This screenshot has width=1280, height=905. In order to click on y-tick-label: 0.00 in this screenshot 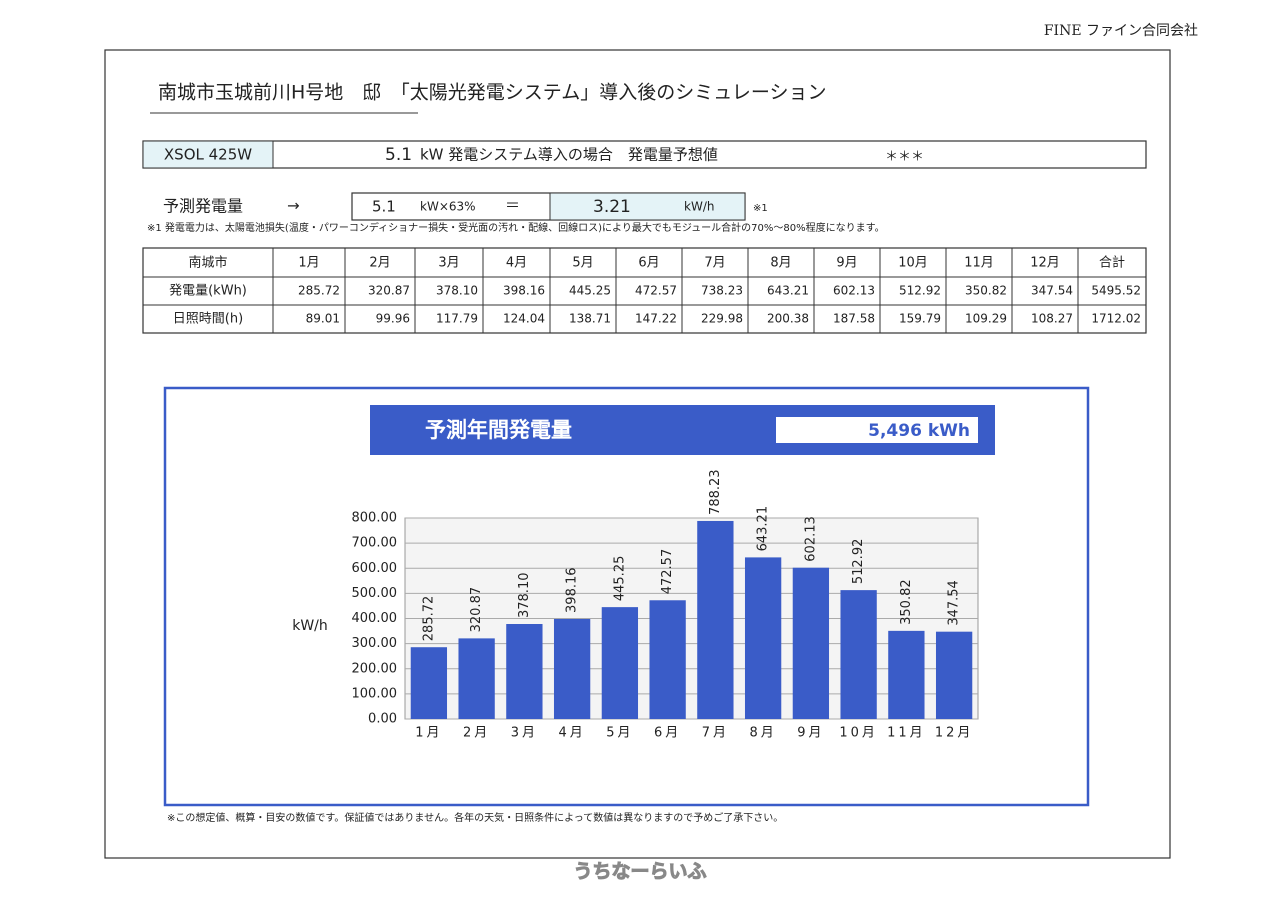, I will do `click(382, 719)`.